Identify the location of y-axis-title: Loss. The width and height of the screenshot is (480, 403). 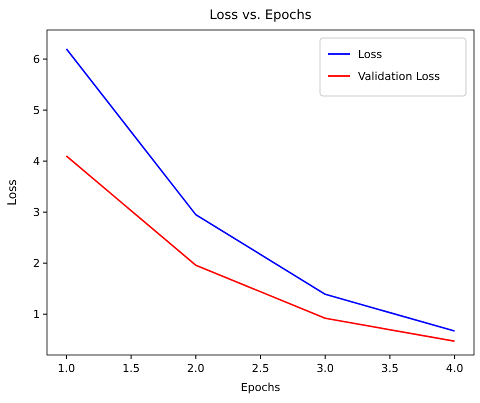
(12, 192).